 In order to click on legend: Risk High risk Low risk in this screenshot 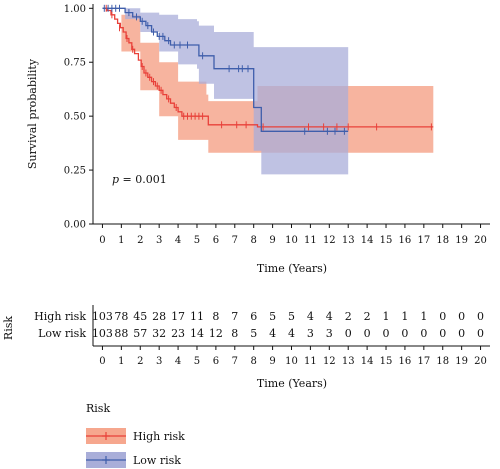, I will do `click(135, 435)`.